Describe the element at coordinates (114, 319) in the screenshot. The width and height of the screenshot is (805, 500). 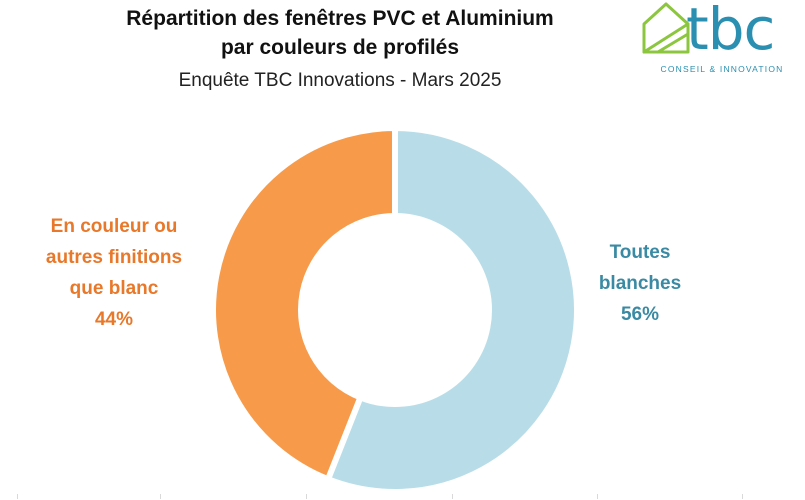
I see `slice-value-colour: 44%` at that location.